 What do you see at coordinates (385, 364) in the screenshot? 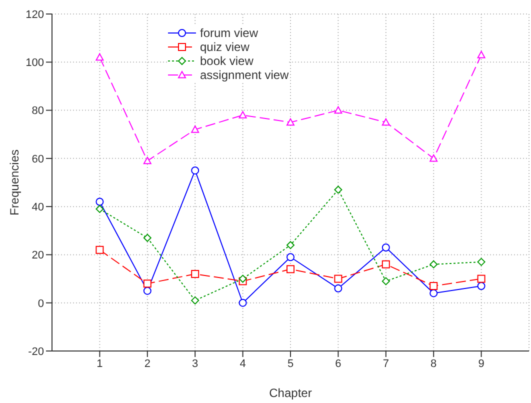
I see `x-tick-label: 7` at bounding box center [385, 364].